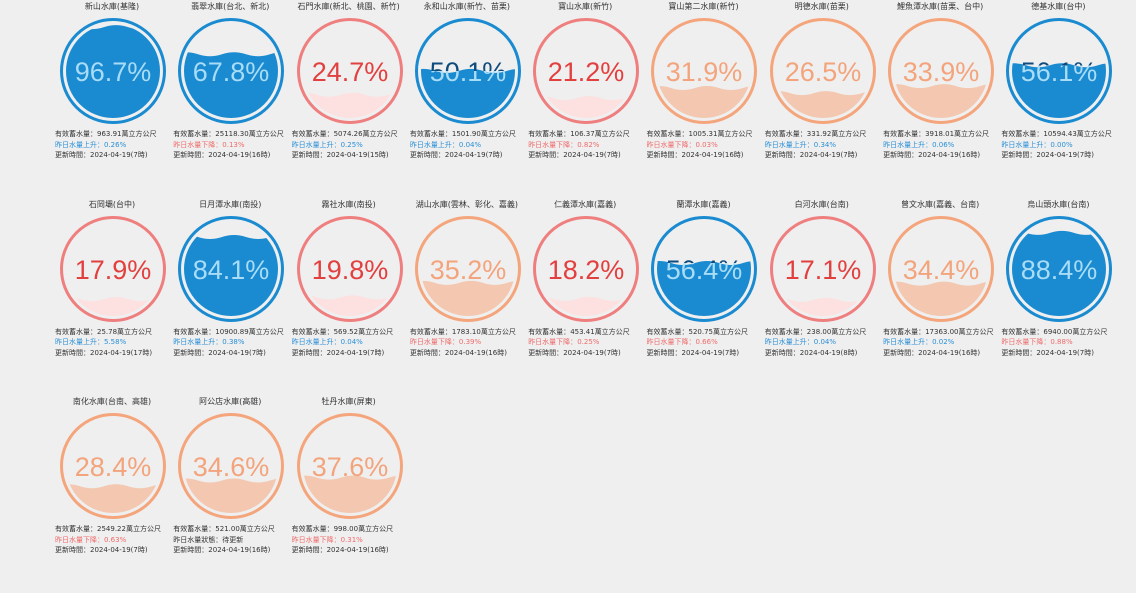 This screenshot has width=1136, height=593. I want to click on change-value: 0.02%, so click(943, 342).